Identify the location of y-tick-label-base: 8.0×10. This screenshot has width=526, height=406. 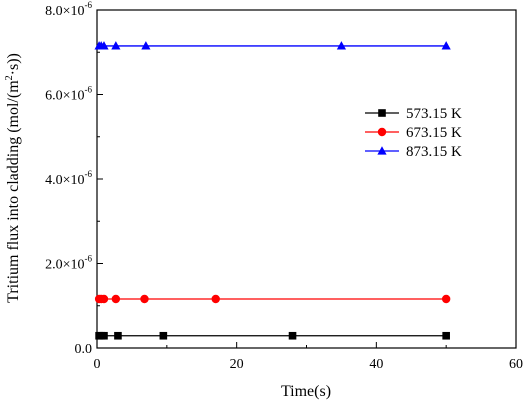
(64, 11).